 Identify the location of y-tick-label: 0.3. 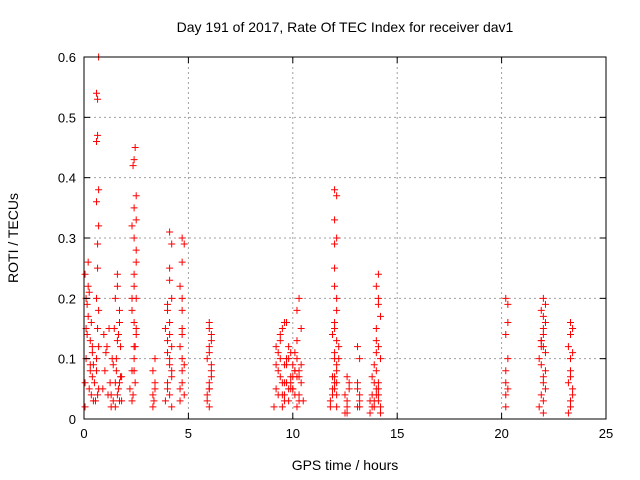
(67, 238).